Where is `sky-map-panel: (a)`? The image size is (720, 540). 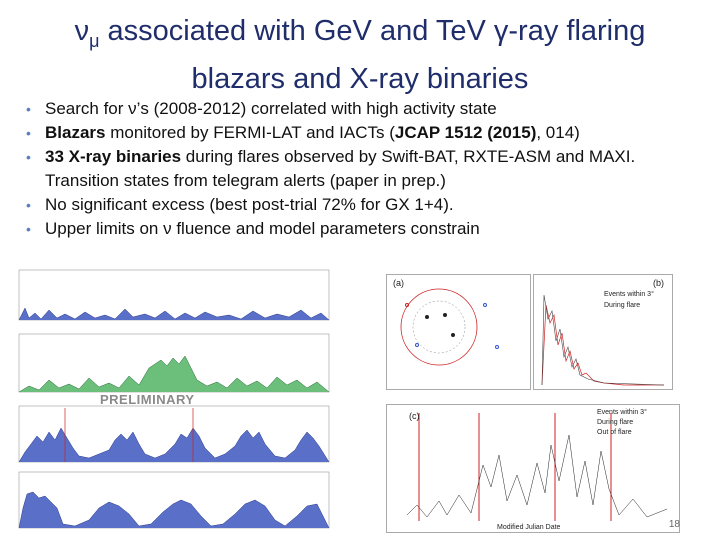
sky-map-panel: (a) is located at coordinates (458, 332).